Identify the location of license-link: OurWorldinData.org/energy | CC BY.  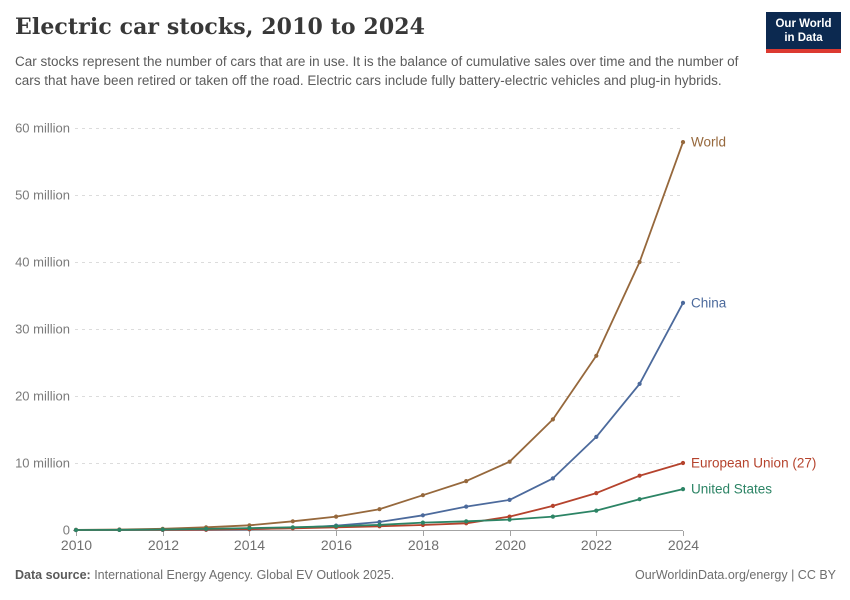
(735, 575).